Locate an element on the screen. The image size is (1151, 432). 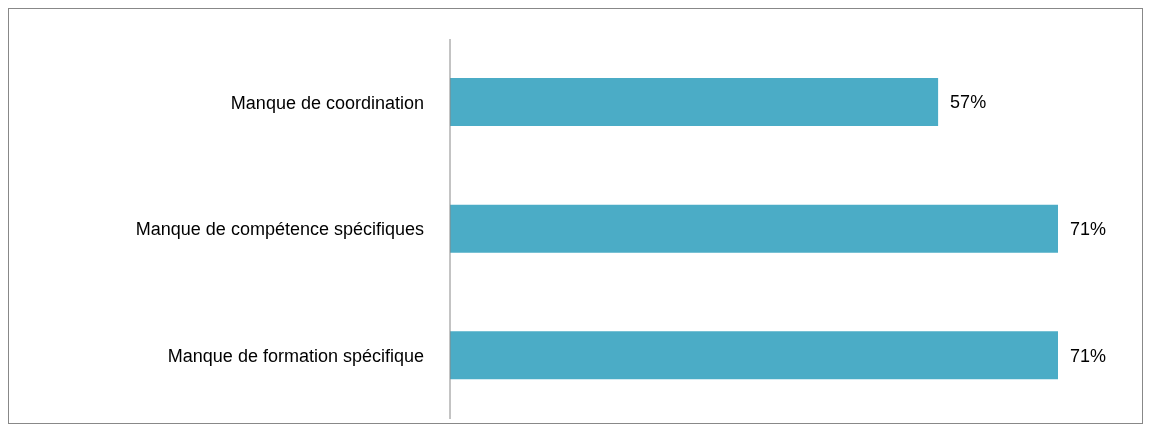
y-tick-label: Manque de formation spécifique is located at coordinates (295, 356).